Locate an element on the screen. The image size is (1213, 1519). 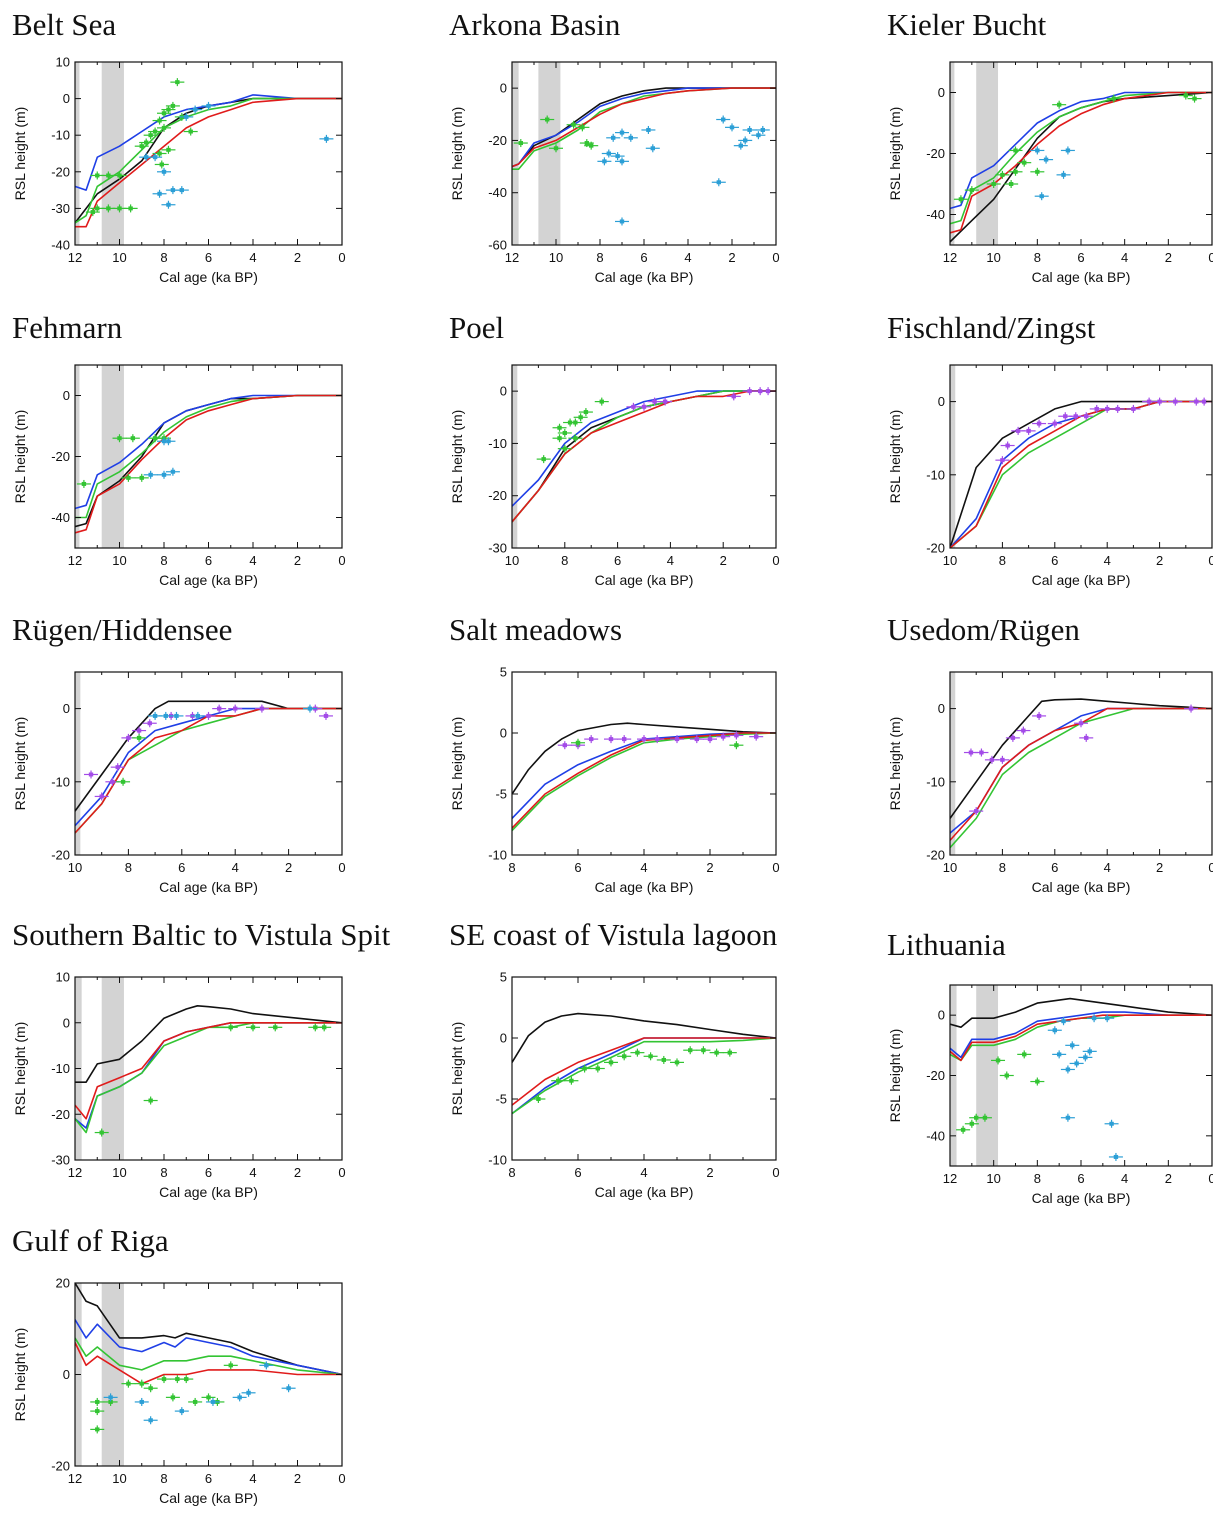
y-axis-label: RSL height (m) is located at coordinates (20, 1375).